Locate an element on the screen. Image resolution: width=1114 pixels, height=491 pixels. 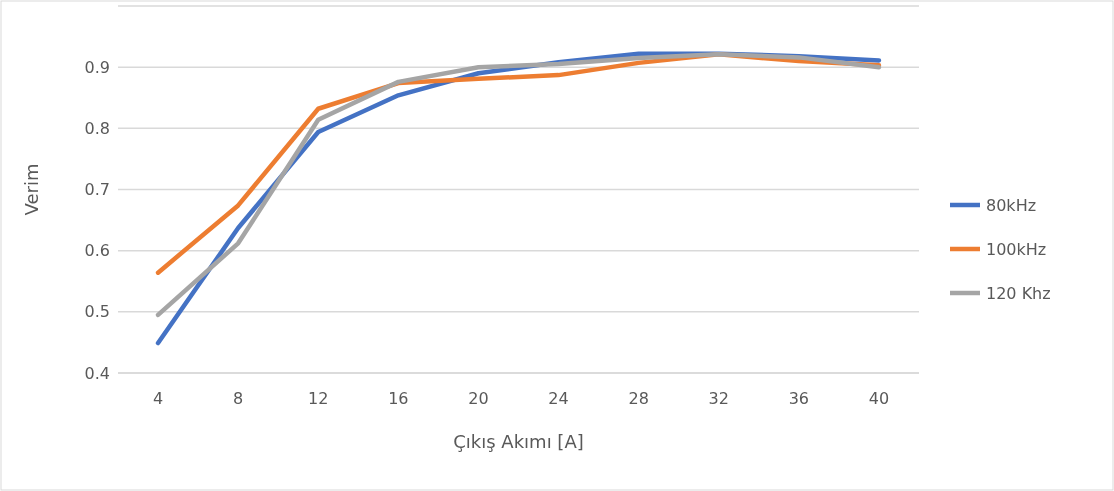
x-tick-label: 20 is located at coordinates (478, 398).